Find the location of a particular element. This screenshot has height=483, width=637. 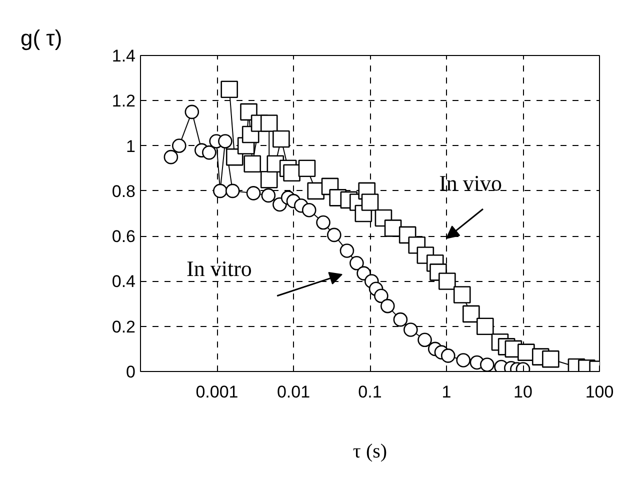

y-tick-label: 1 is located at coordinates (131, 146).